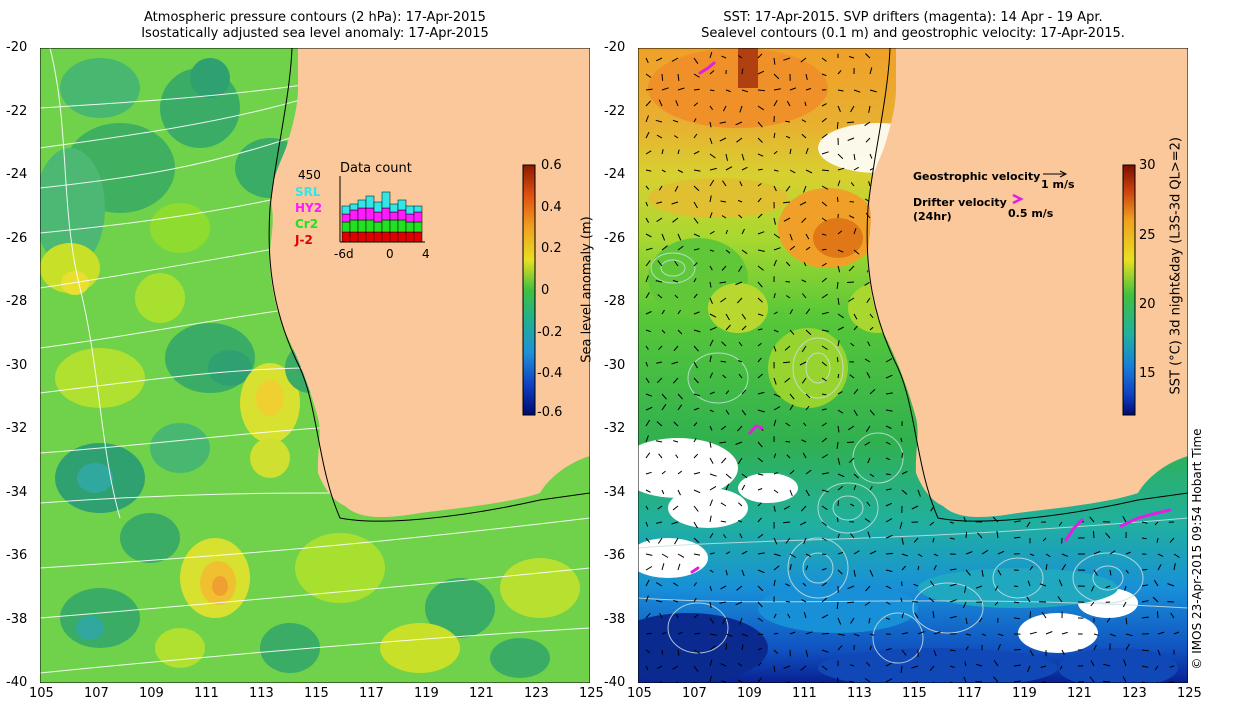 The height and width of the screenshot is (720, 1250). I want to click on left-lat-tick: -40, so click(17, 682).